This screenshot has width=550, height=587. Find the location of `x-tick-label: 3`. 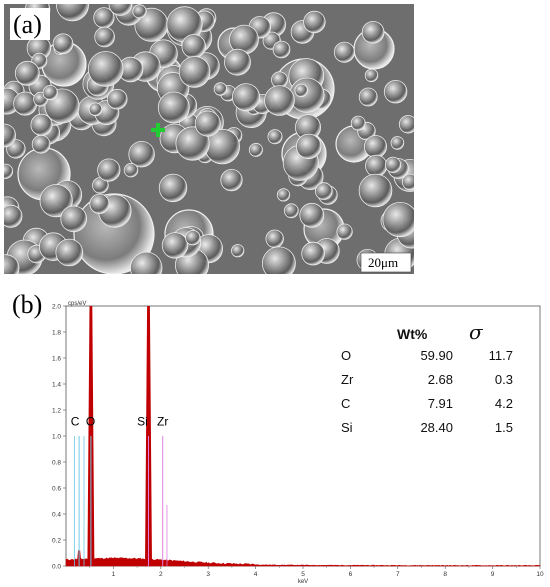

x-tick-label: 3 is located at coordinates (208, 574).